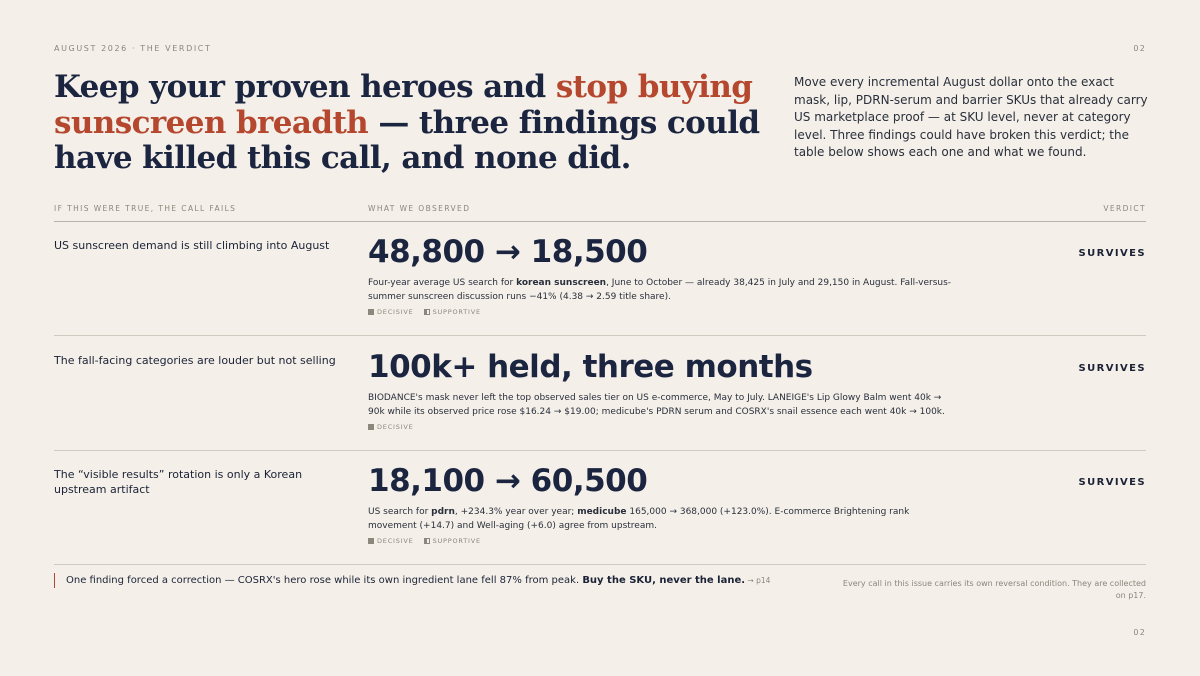 Image resolution: width=1200 pixels, height=676 pixels. I want to click on observation-headline: 48,800 → 18,500, so click(508, 252).